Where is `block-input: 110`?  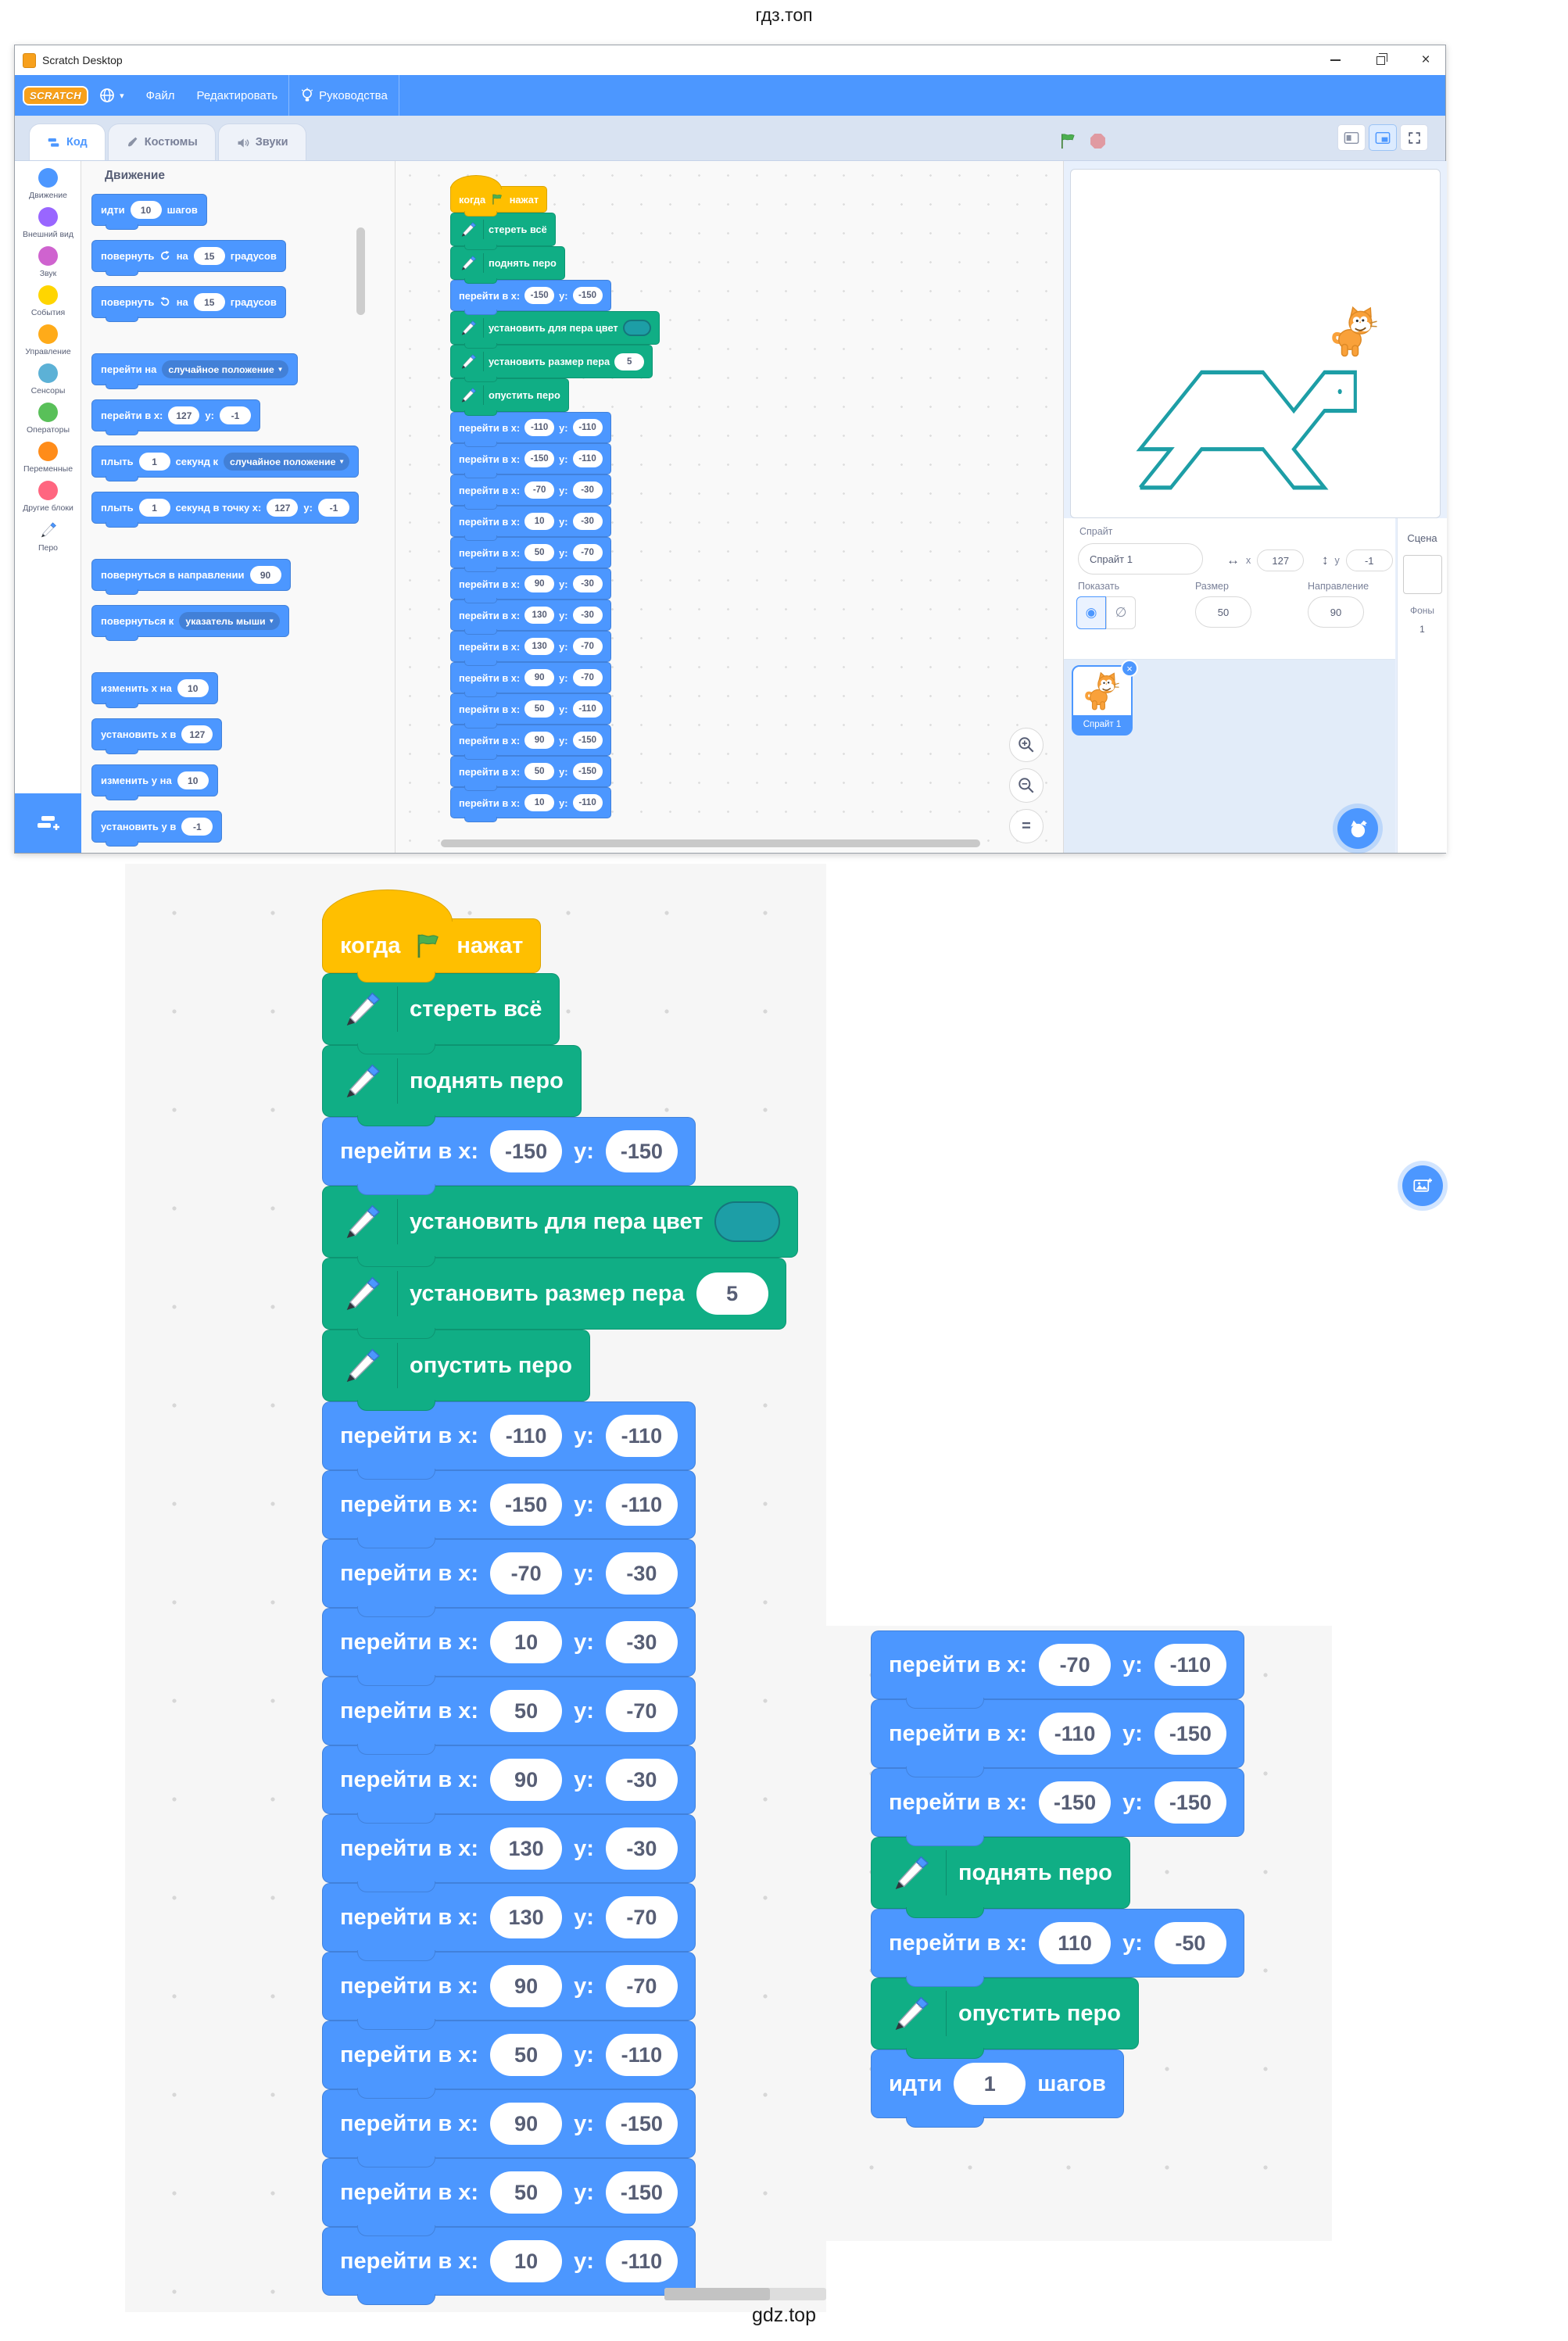 block-input: 110 is located at coordinates (1075, 1943).